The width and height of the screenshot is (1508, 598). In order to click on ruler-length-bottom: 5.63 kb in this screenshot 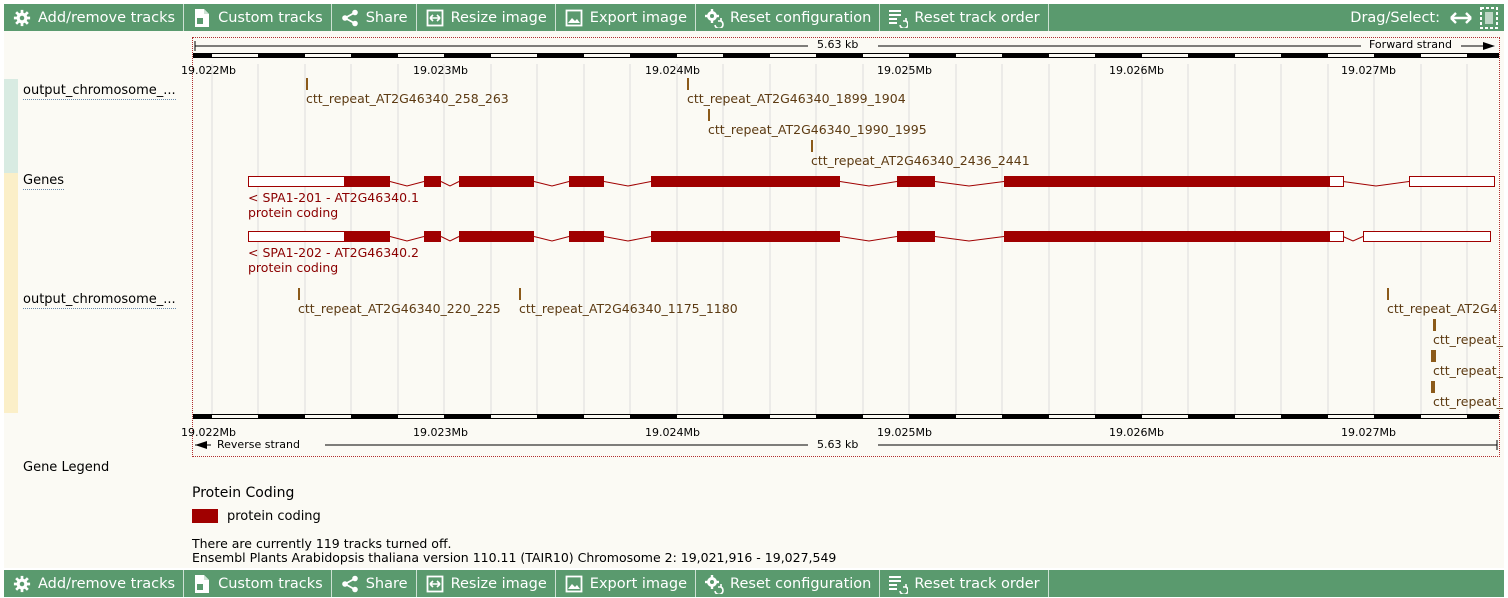, I will do `click(838, 444)`.